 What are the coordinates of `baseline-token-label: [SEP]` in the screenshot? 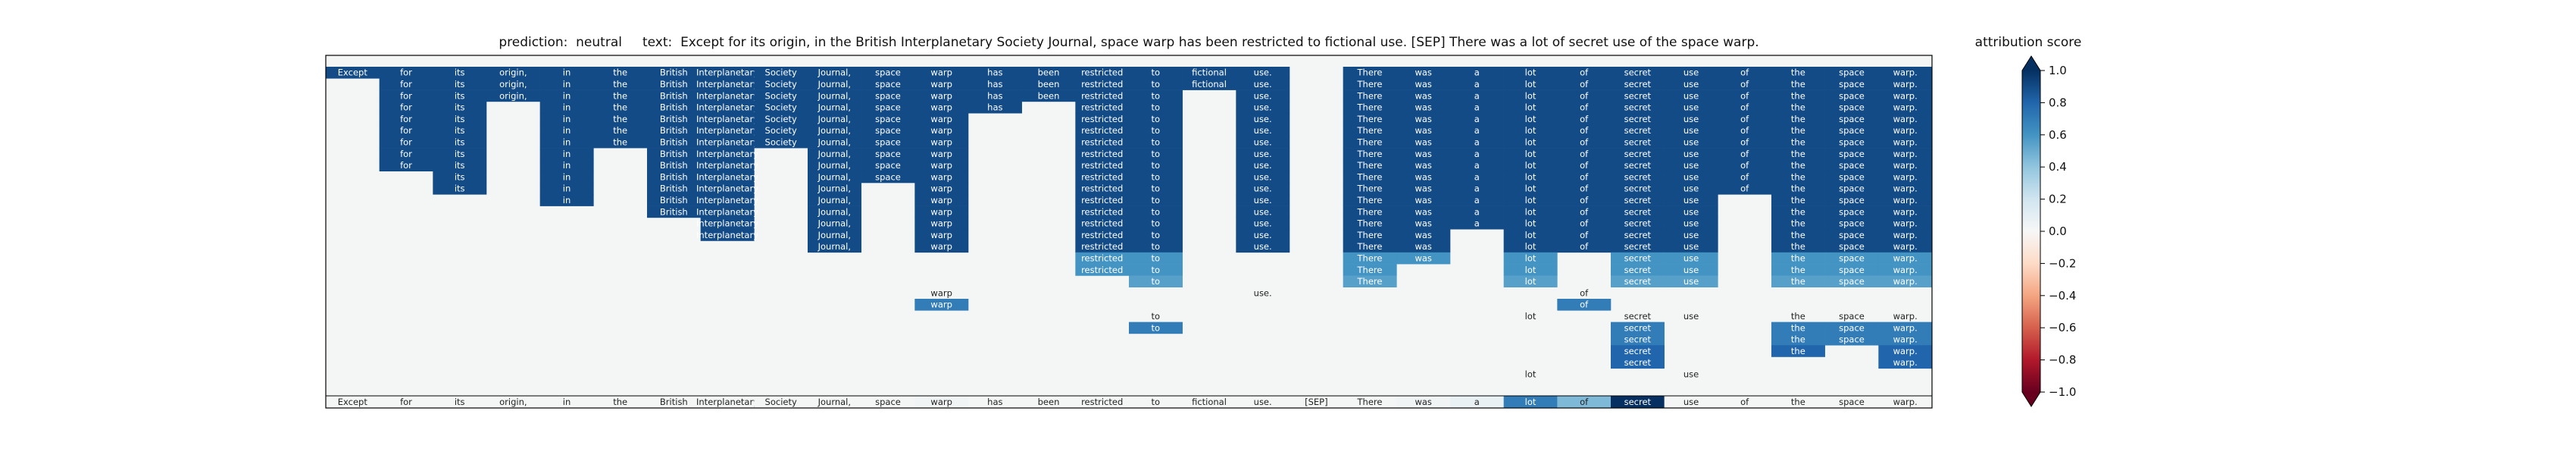 It's located at (1316, 402).